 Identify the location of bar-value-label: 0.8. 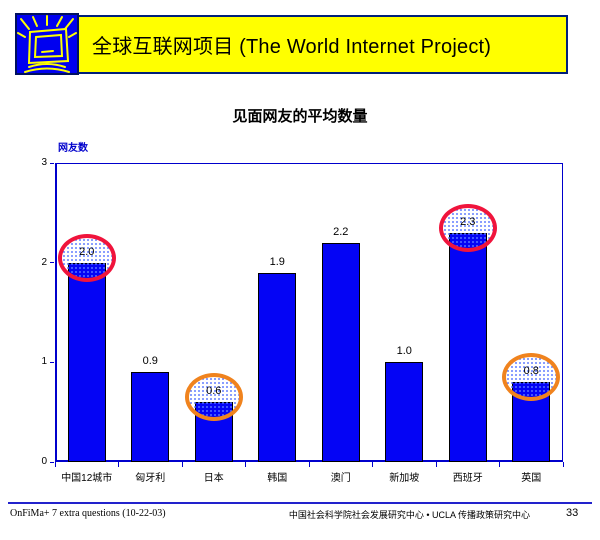
(531, 371).